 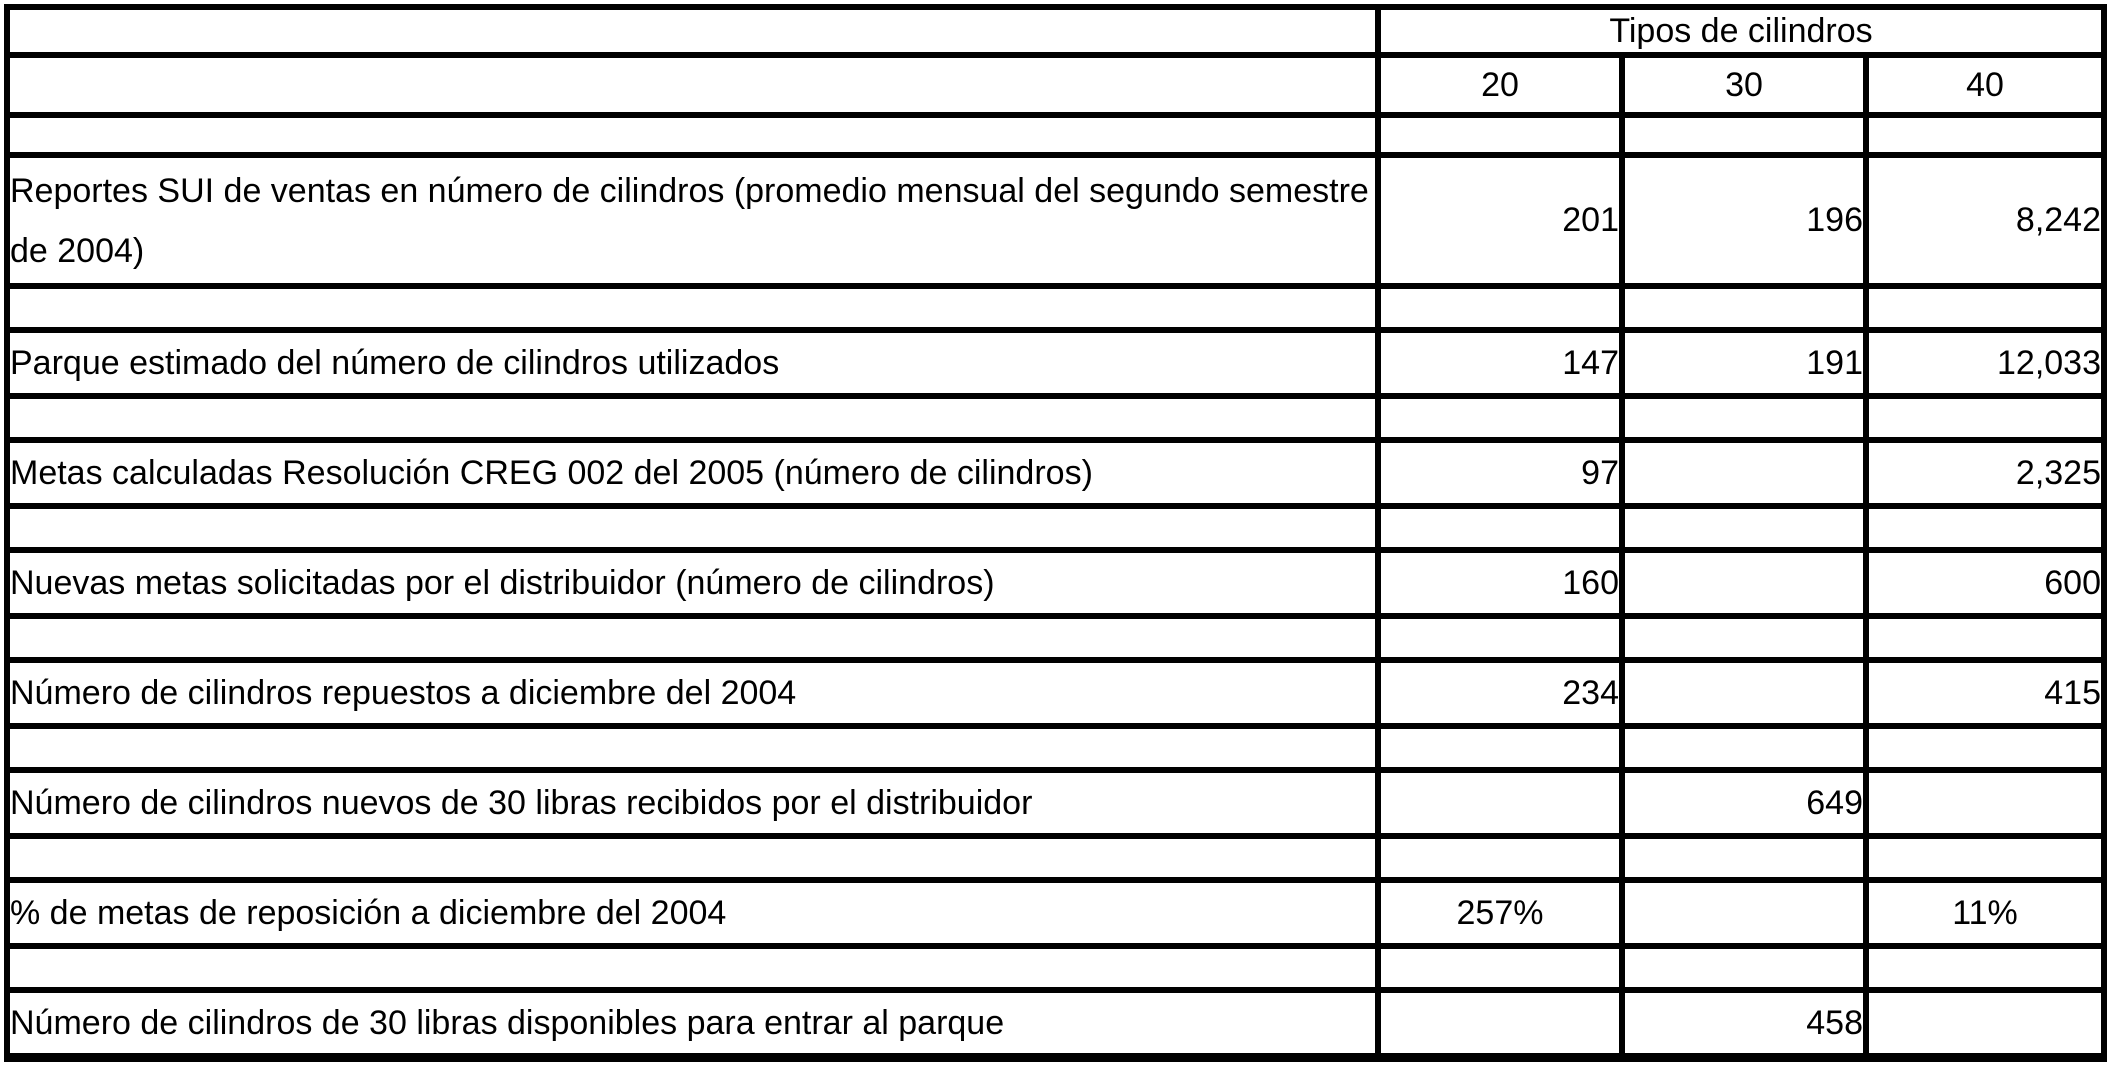 I want to click on cell-value: 191, so click(x=1744, y=363).